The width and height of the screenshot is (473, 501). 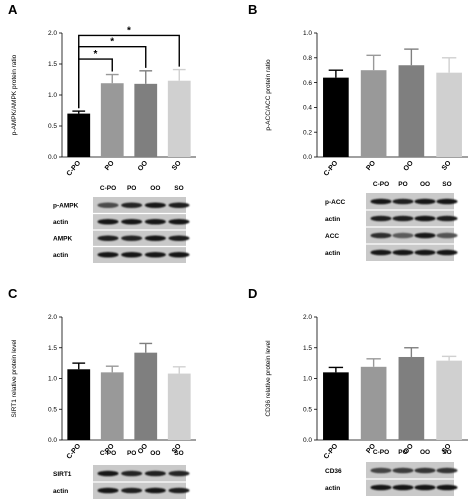 What do you see at coordinates (14, 94) in the screenshot?
I see `y-axis-label: p-AMPK/AMPK protein ratio` at bounding box center [14, 94].